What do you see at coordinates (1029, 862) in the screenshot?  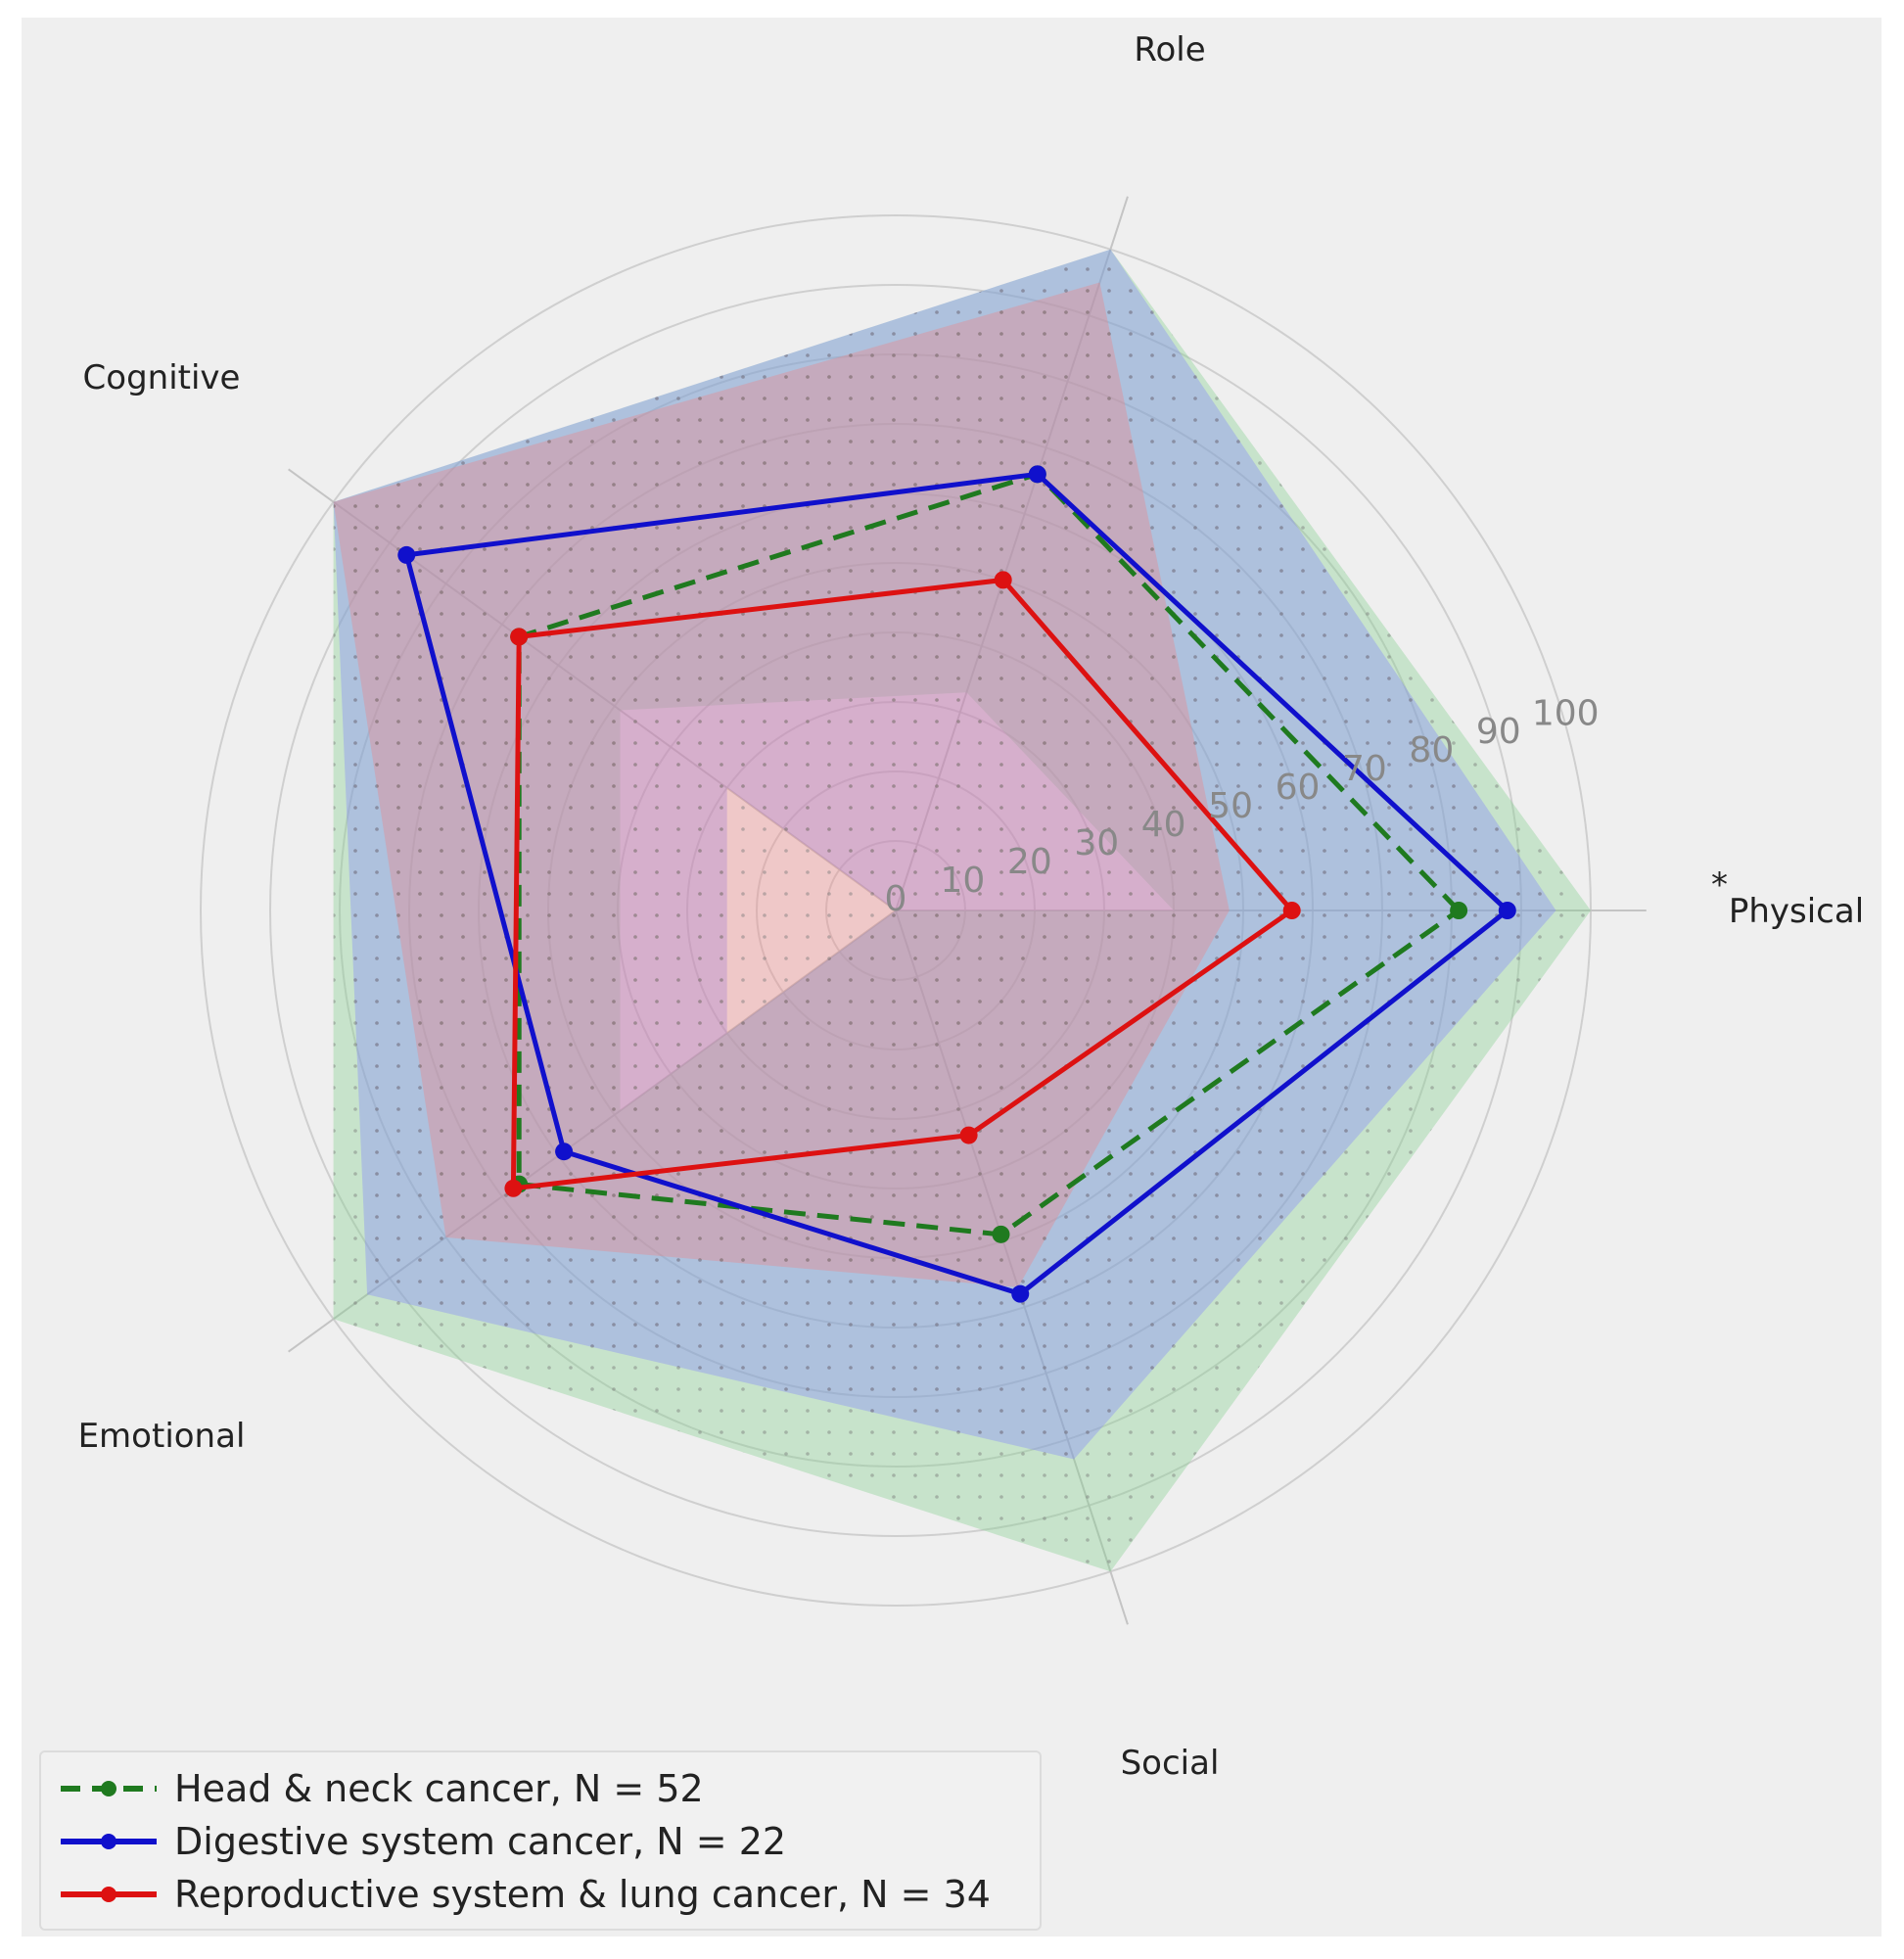 I see `tick-label-20: 20` at bounding box center [1029, 862].